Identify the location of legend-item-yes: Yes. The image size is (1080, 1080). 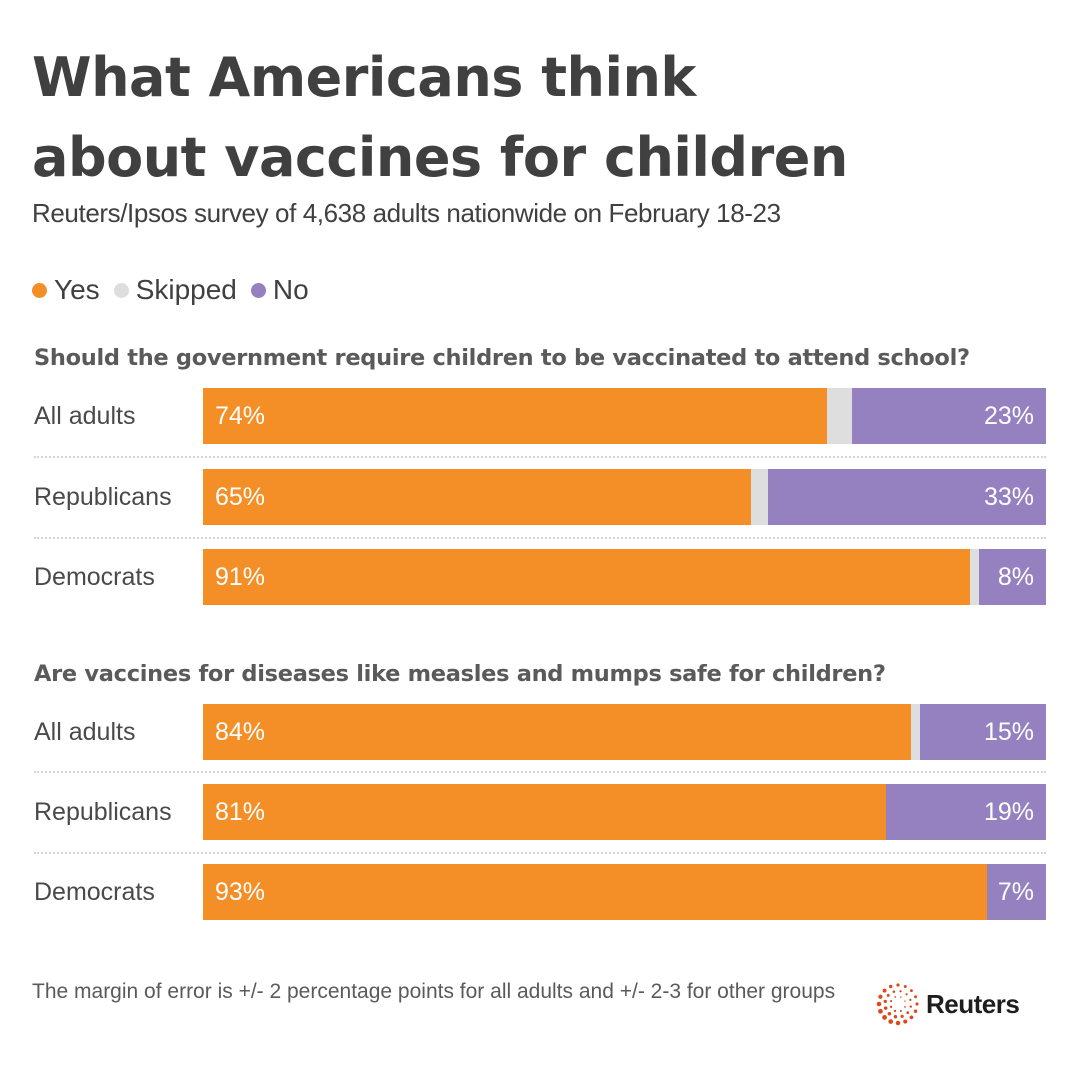
(66, 290).